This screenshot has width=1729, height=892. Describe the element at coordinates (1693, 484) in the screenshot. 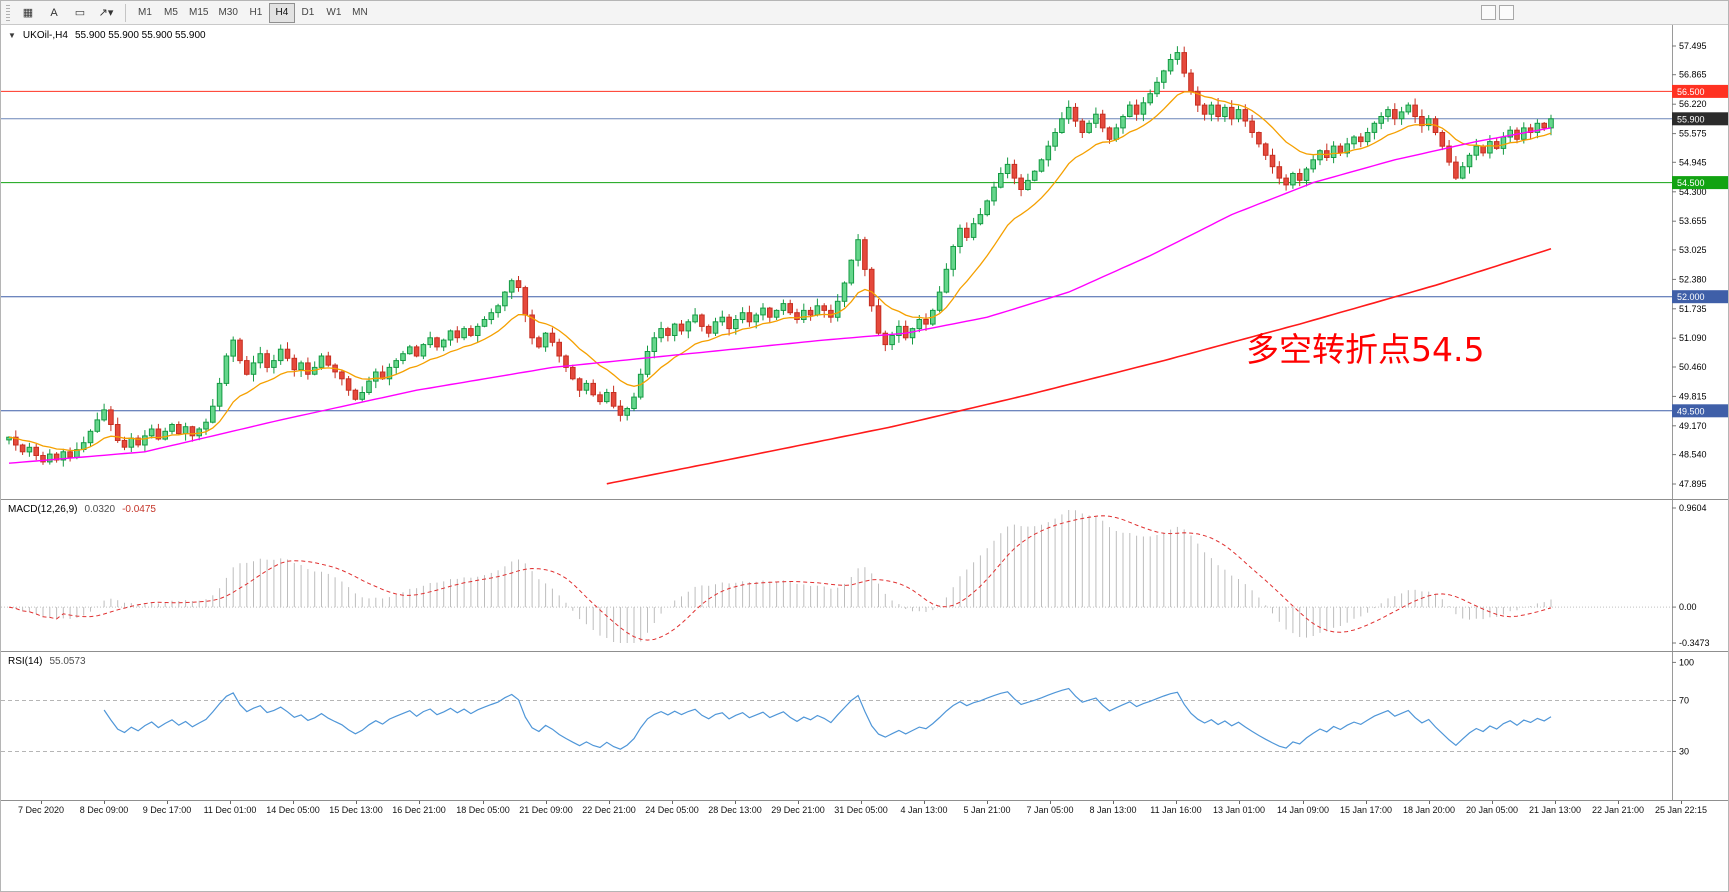

I see `svg-text: 47.895` at that location.